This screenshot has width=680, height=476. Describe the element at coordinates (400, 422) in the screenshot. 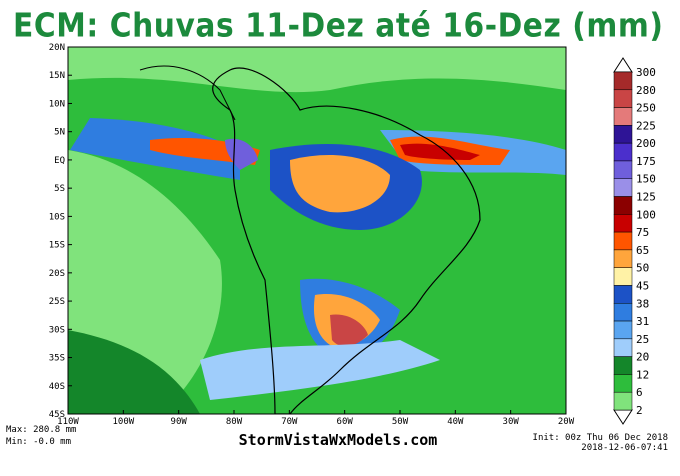

I see `lon-label: 50W` at that location.